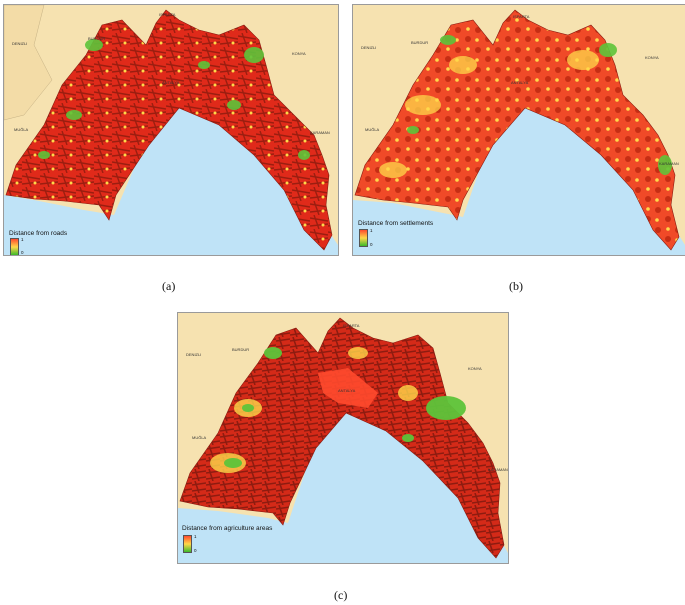  Describe the element at coordinates (169, 286) in the screenshot. I see `caption-a: (a)` at that location.